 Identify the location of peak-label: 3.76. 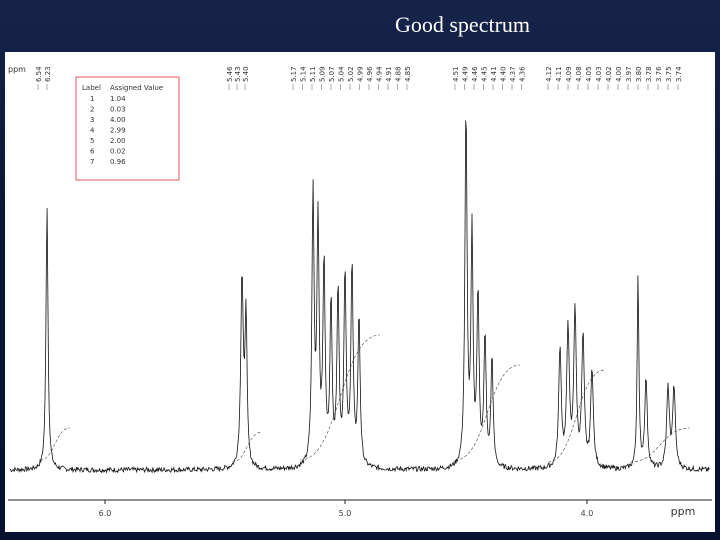
(659, 74).